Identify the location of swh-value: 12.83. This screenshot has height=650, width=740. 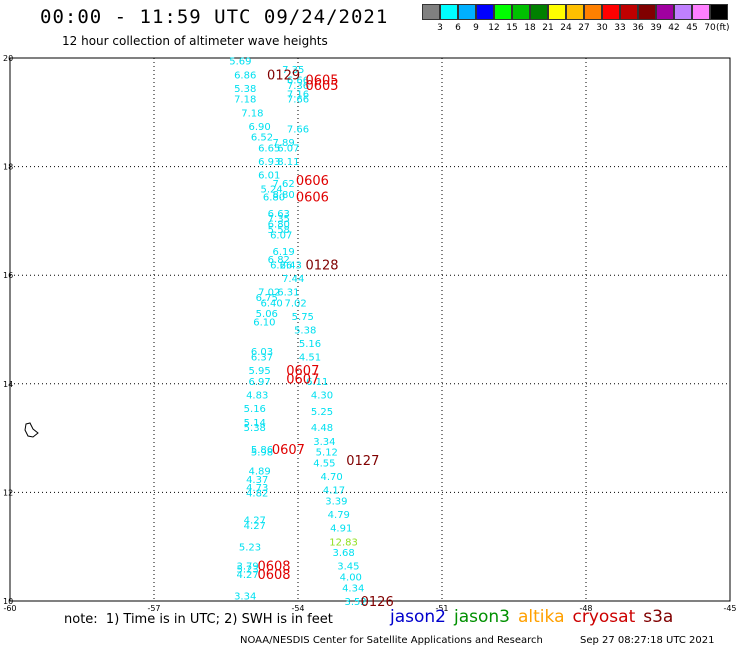
(343, 542).